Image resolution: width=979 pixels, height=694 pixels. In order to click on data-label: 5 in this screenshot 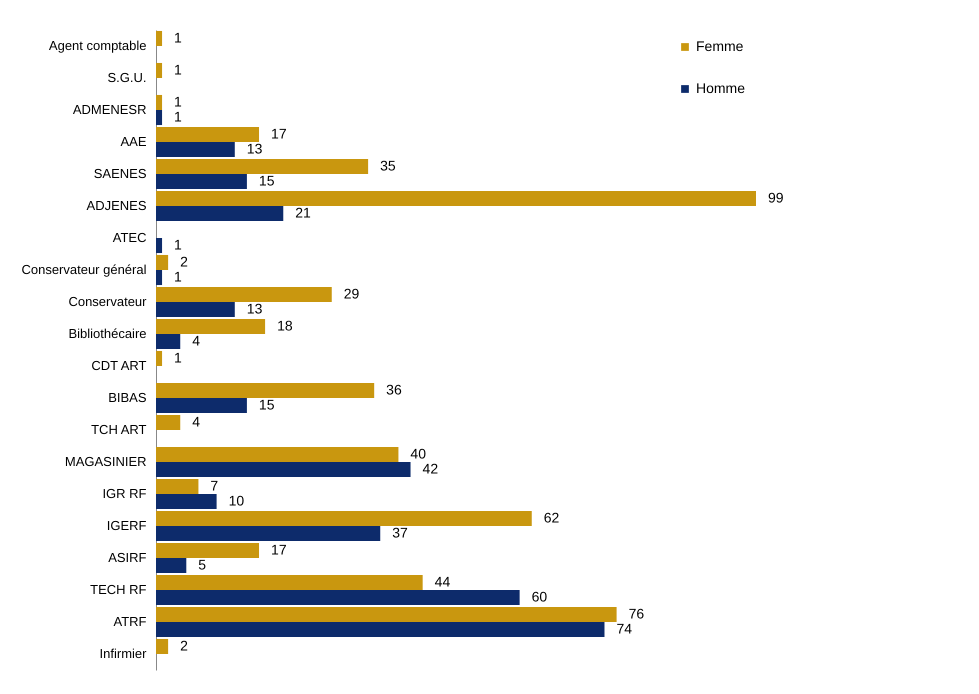, I will do `click(202, 564)`.